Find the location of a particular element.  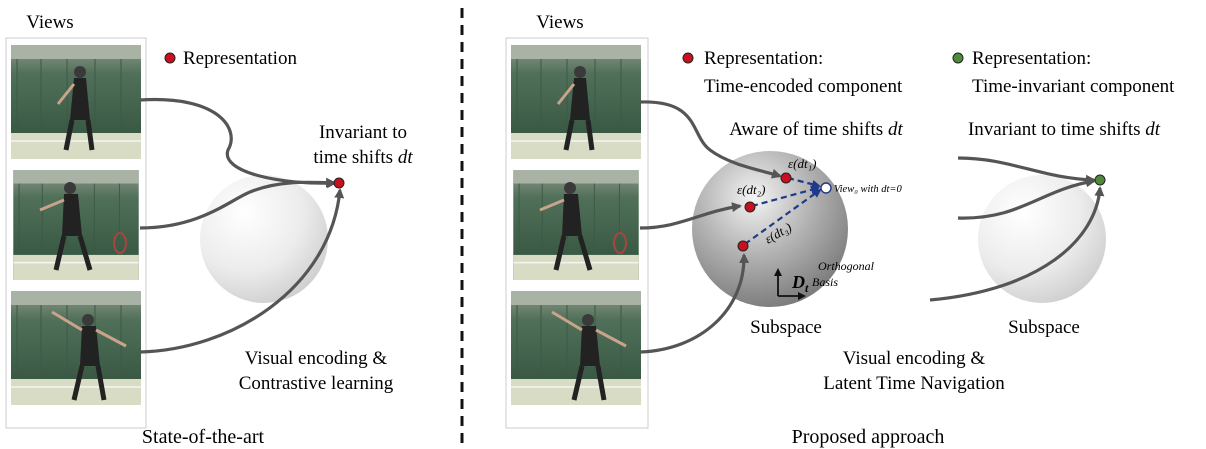

left-encoding-line1: Visual encoding & is located at coordinates (316, 358).